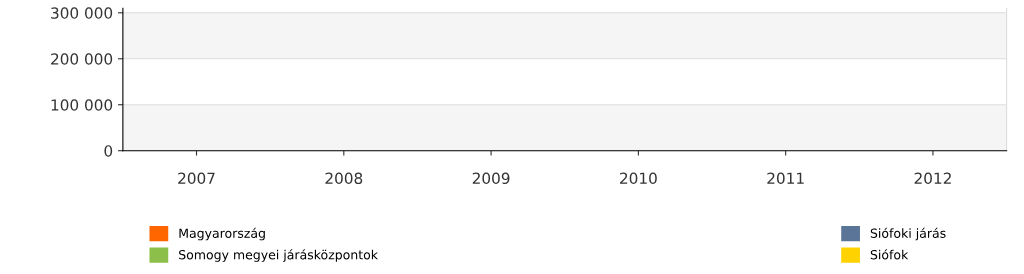  Describe the element at coordinates (82, 105) in the screenshot. I see `y-tick-label: 100 000` at that location.